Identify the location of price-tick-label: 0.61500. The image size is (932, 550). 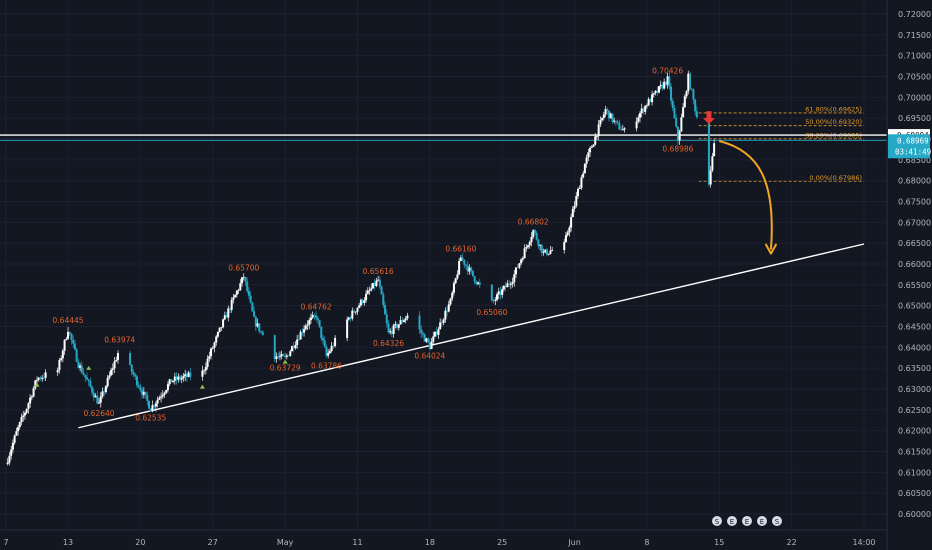
(914, 452).